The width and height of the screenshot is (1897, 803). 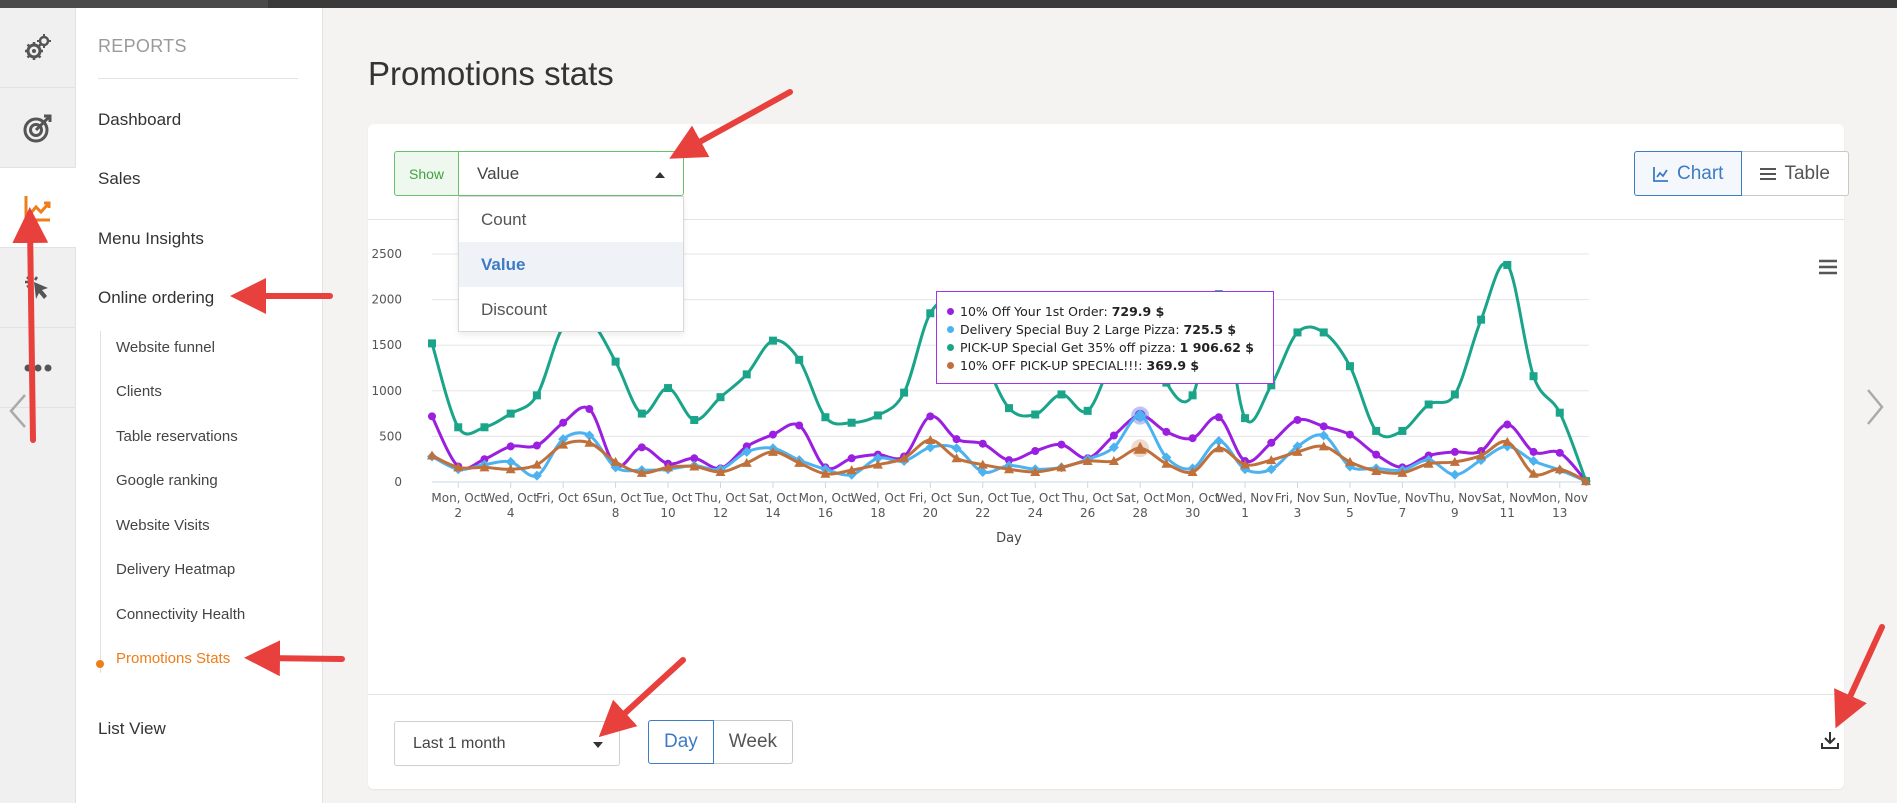 I want to click on sidebar-subitem-promotions-stats: Promotions Stats, so click(x=173, y=658).